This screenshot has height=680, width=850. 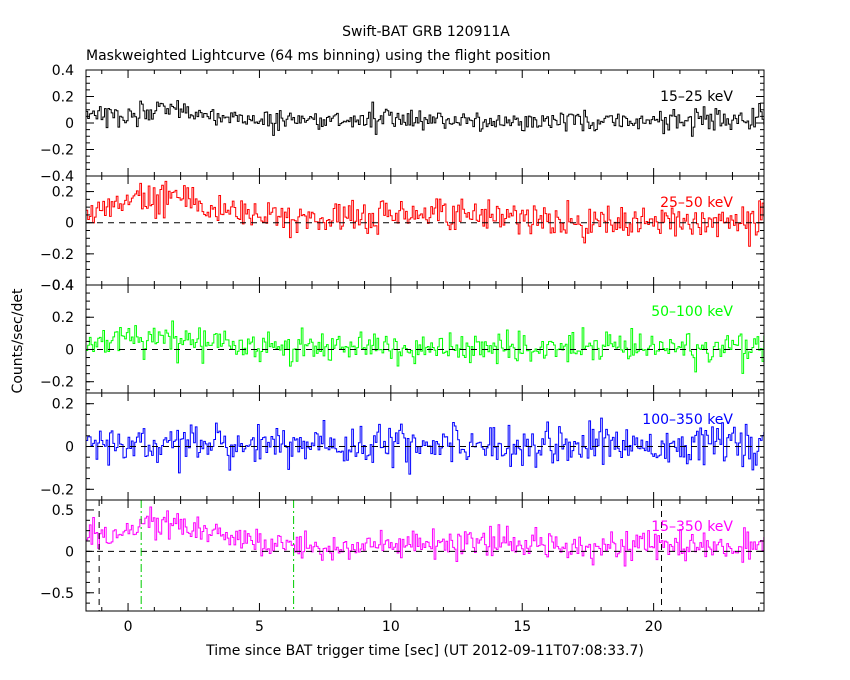 I want to click on band-label: 25–50 keV, so click(x=696, y=203).